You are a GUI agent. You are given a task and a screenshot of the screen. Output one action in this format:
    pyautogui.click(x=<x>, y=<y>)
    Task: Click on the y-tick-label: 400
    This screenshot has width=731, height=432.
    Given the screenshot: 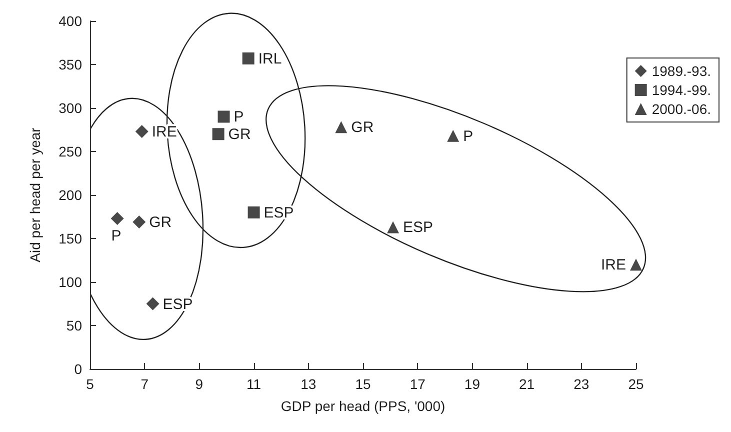 What is the action you would take?
    pyautogui.click(x=70, y=21)
    